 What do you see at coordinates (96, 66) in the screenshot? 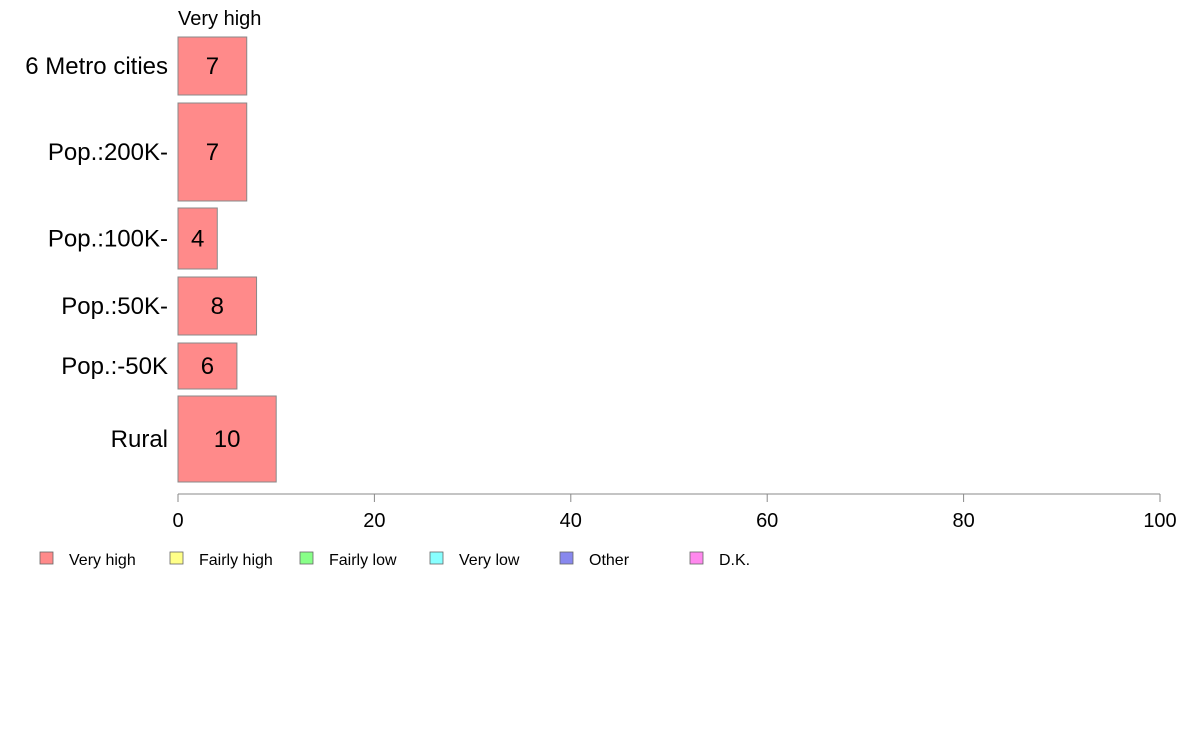
I see `category-label: 6 Metro cities` at bounding box center [96, 66].